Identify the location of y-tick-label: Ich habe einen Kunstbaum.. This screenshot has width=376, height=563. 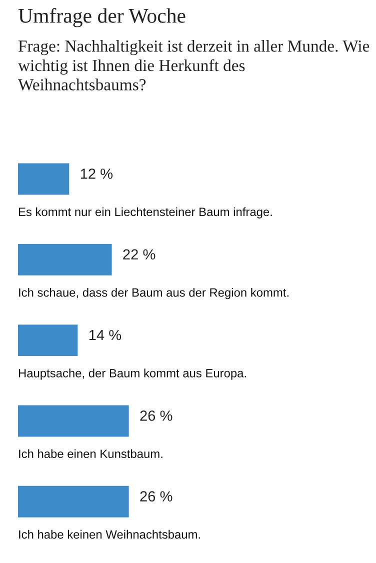
(90, 453).